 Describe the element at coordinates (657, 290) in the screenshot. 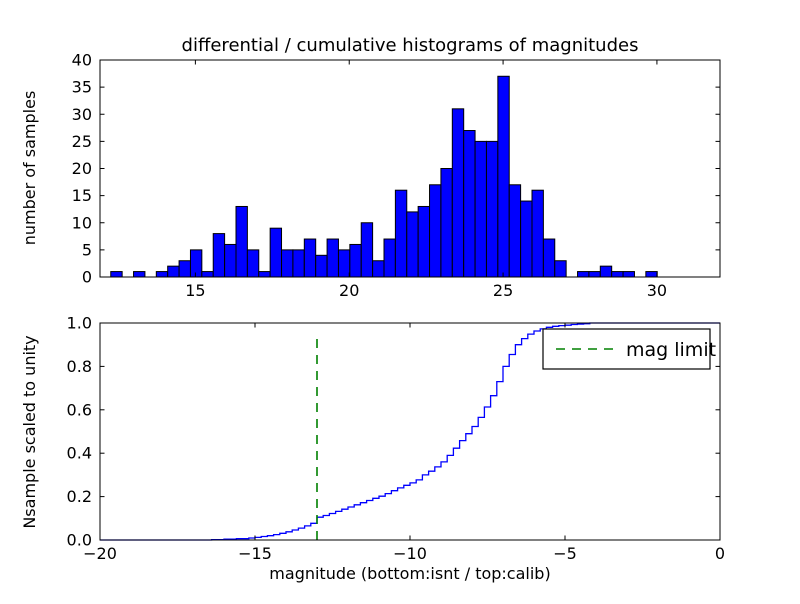

I see `x-tick-label: 30` at that location.